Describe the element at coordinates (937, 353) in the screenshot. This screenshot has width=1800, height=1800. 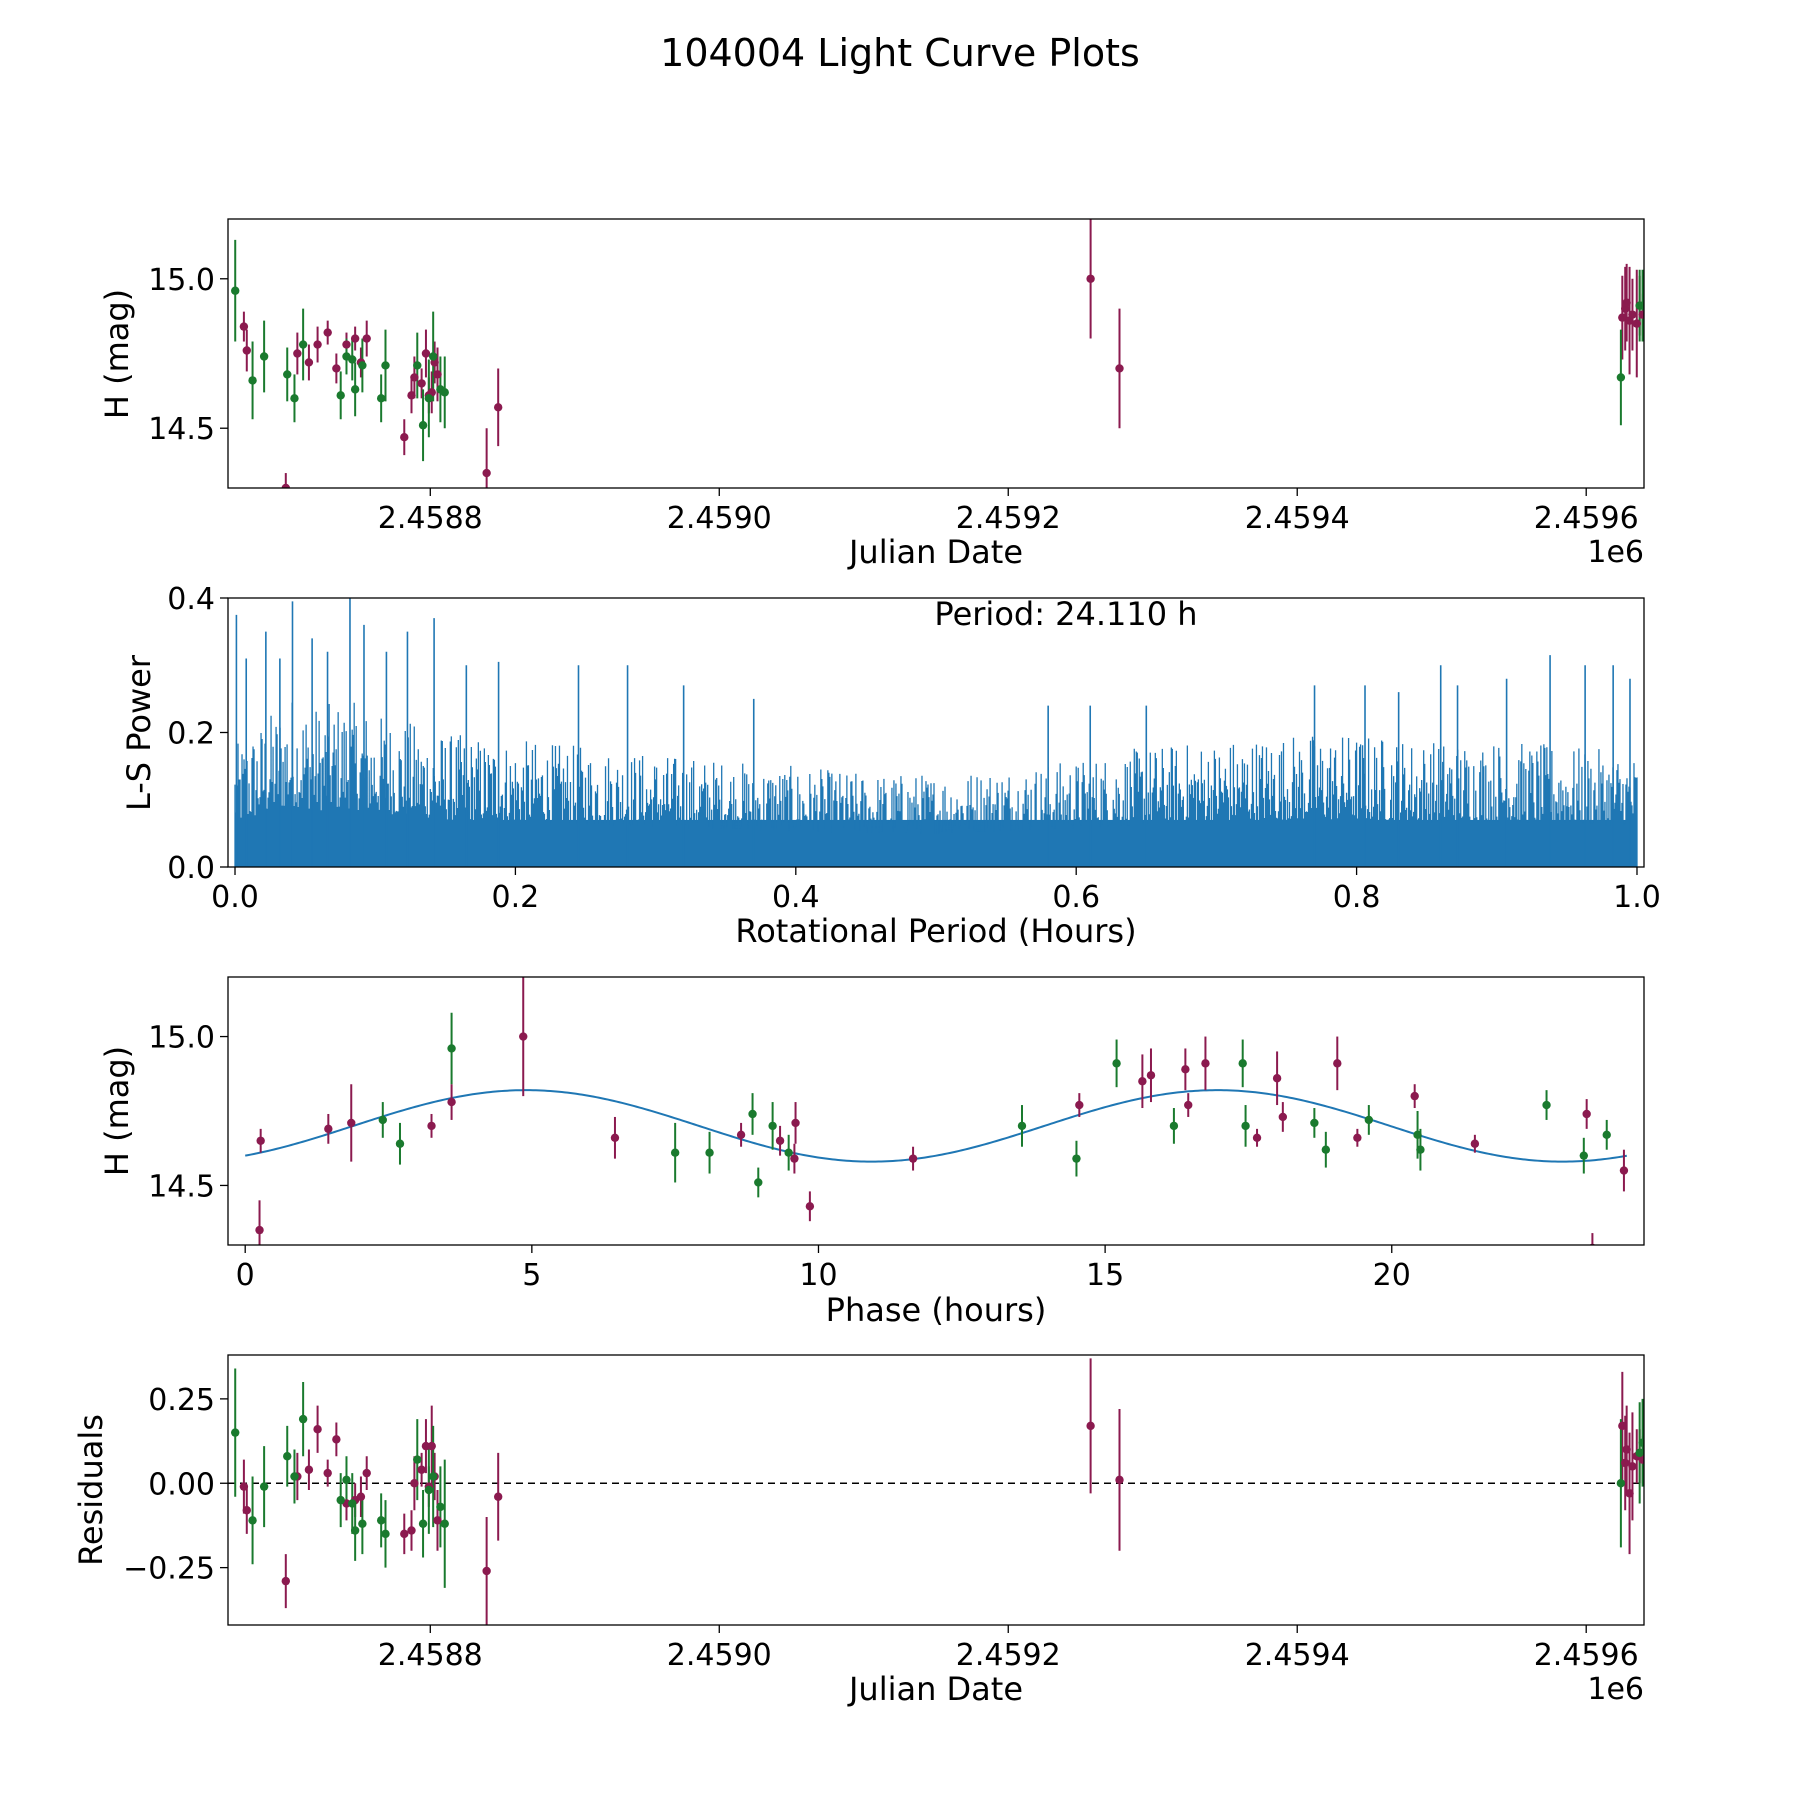
I see `lightcurve-plot-area` at that location.